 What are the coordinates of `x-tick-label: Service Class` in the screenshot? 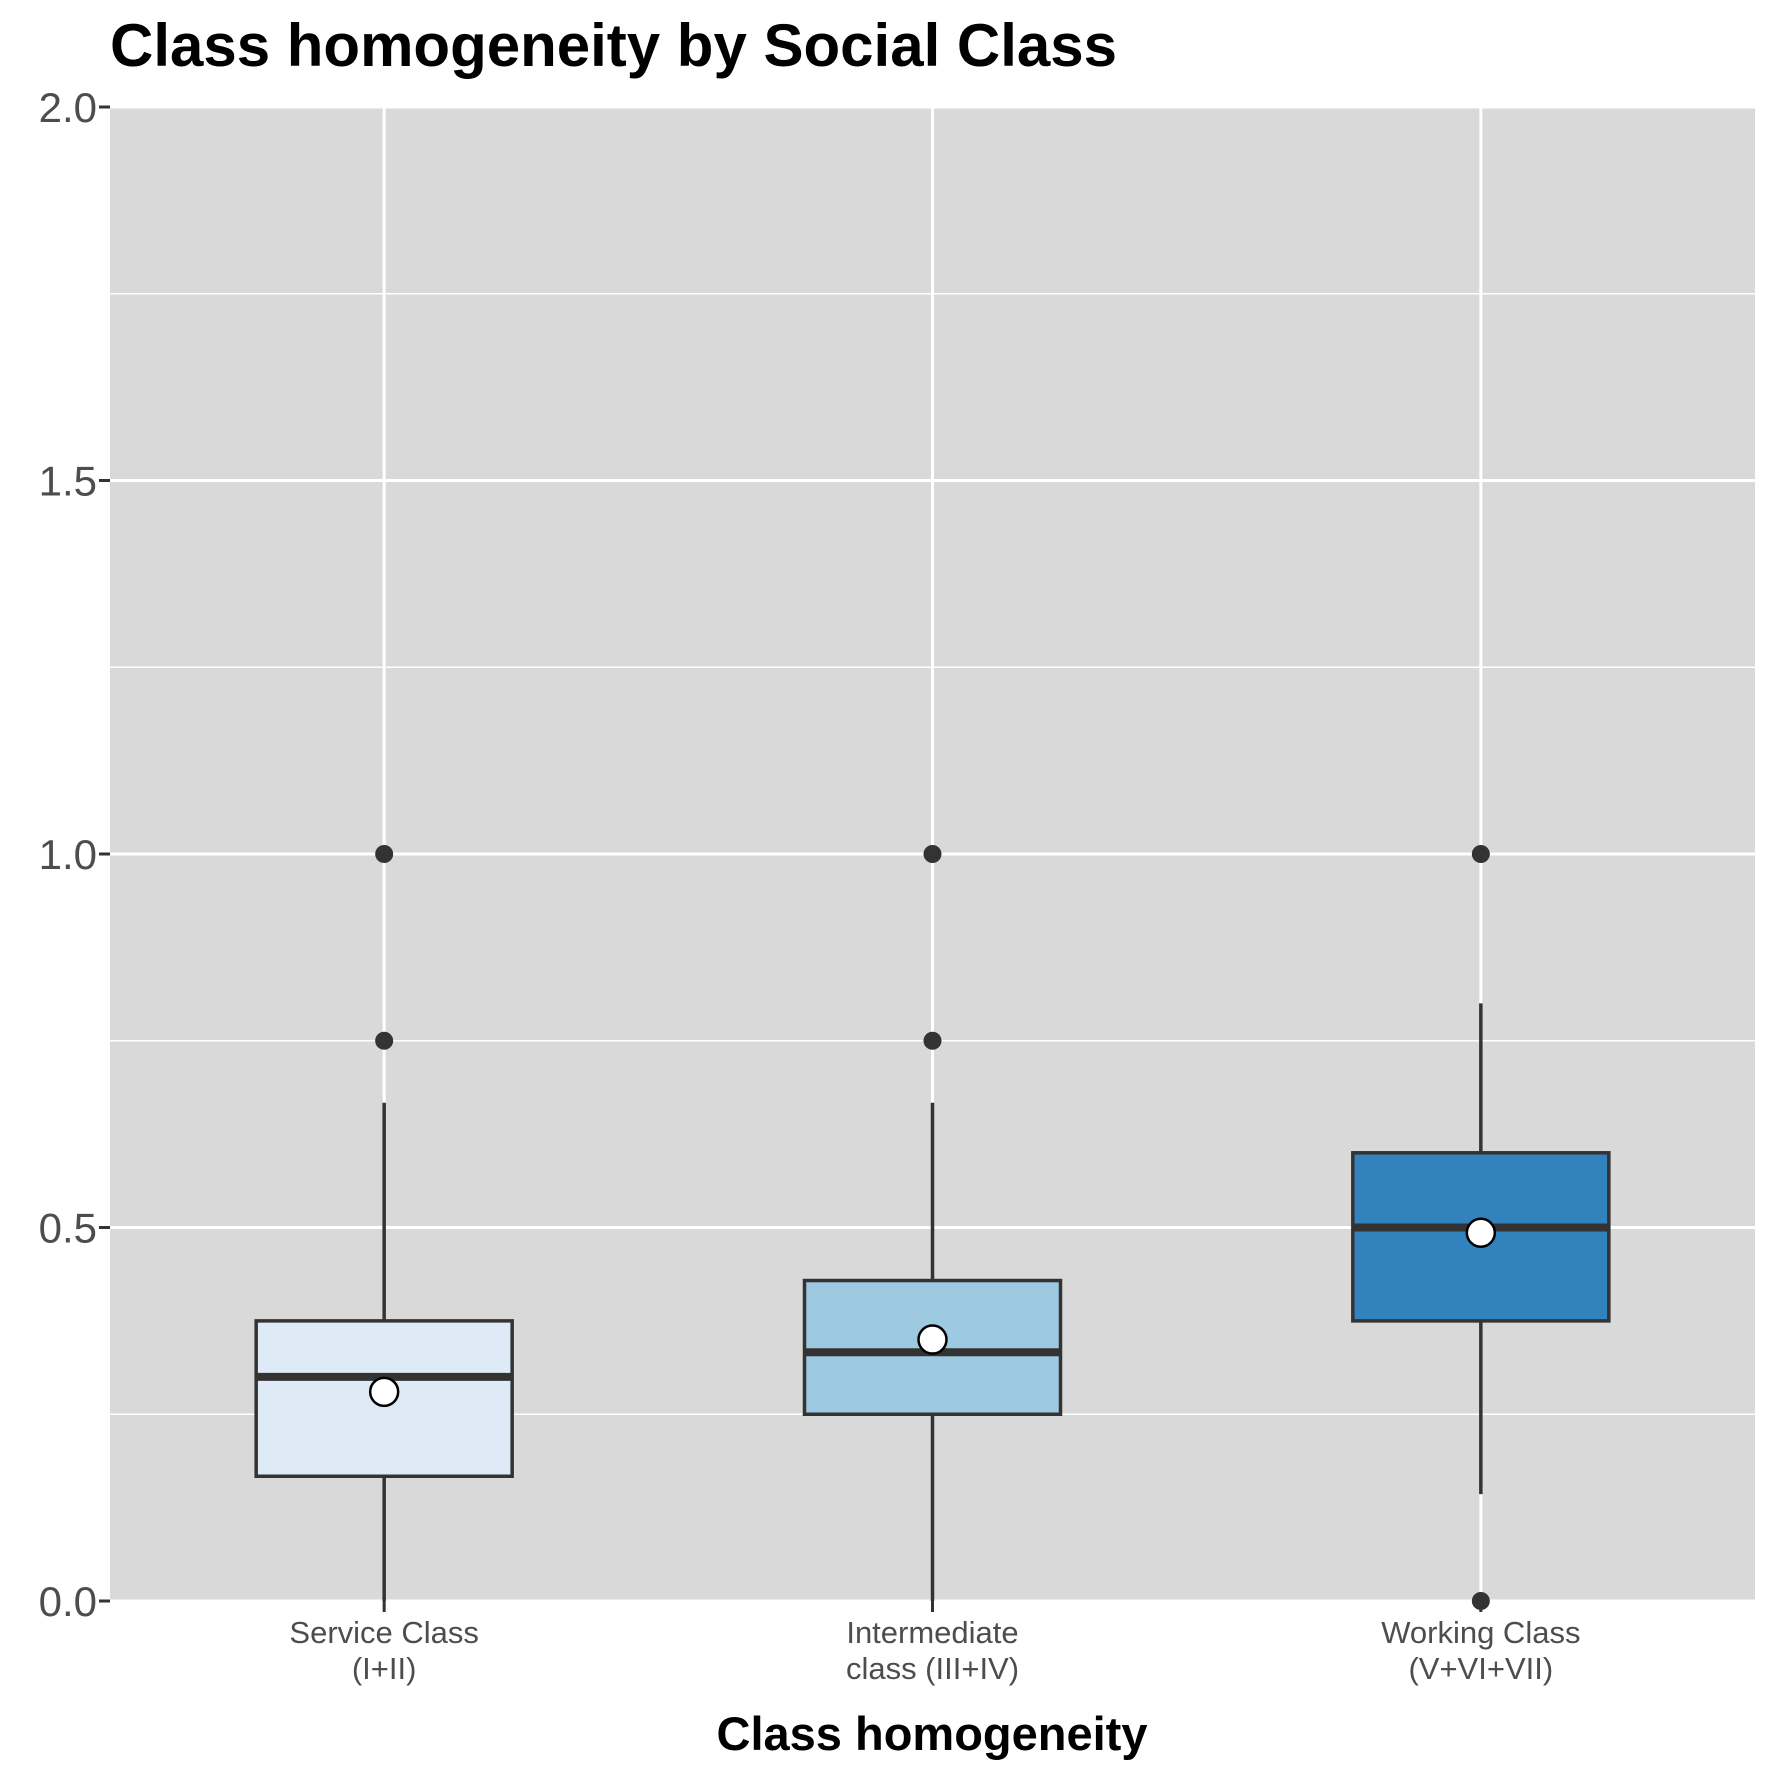 It's located at (384, 1632).